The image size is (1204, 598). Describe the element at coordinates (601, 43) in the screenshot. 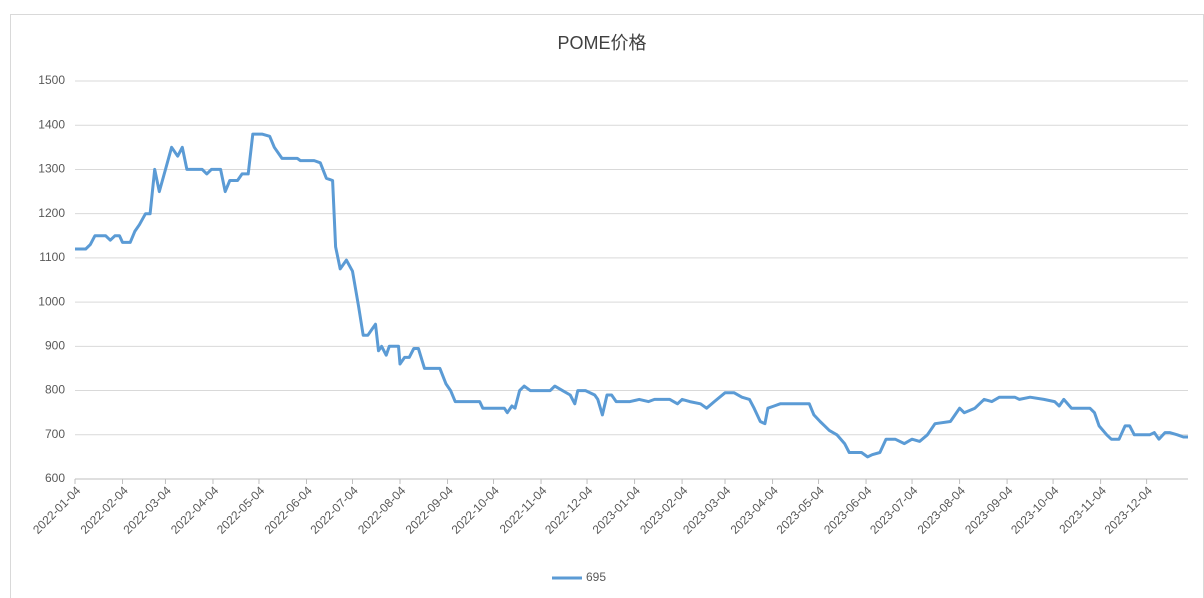

I see `chart-title: POME价格` at that location.